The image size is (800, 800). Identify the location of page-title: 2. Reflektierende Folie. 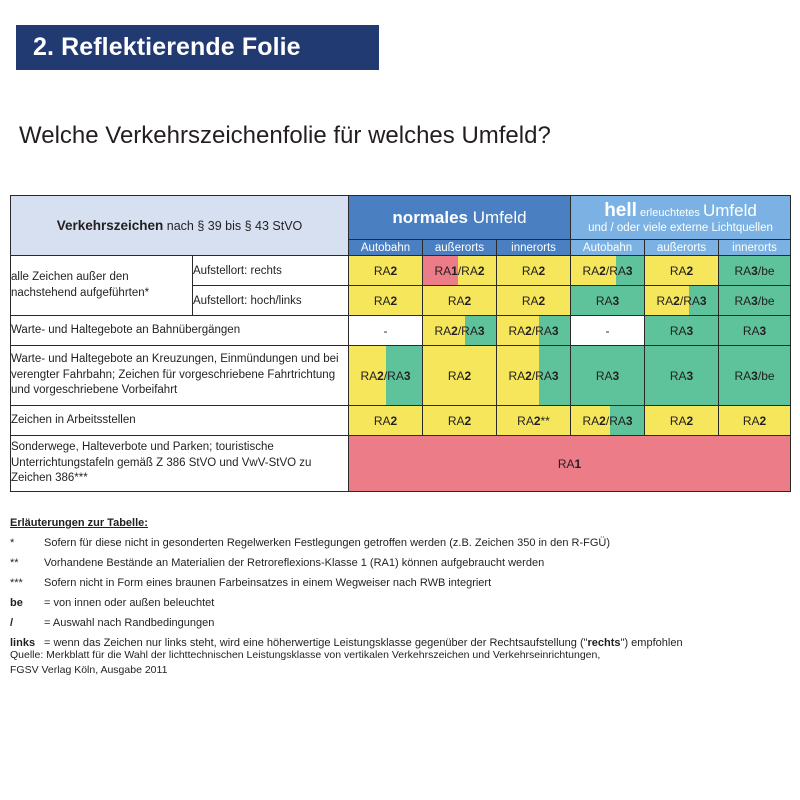
(167, 47).